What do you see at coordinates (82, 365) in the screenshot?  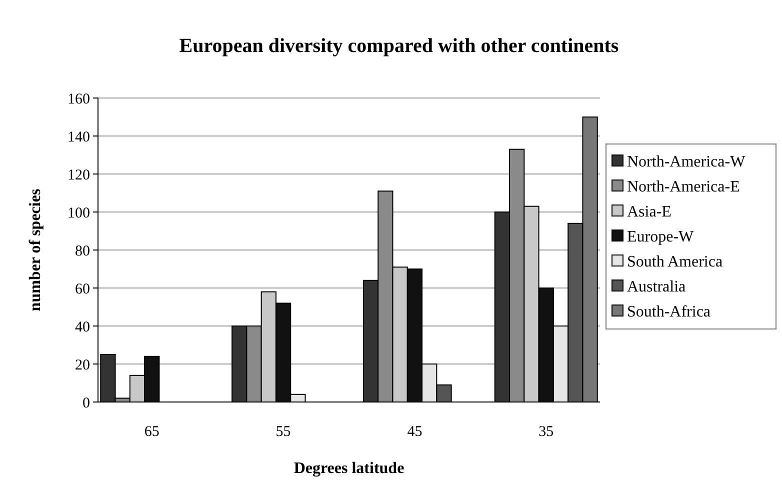 I see `y-tick-label: 20` at bounding box center [82, 365].